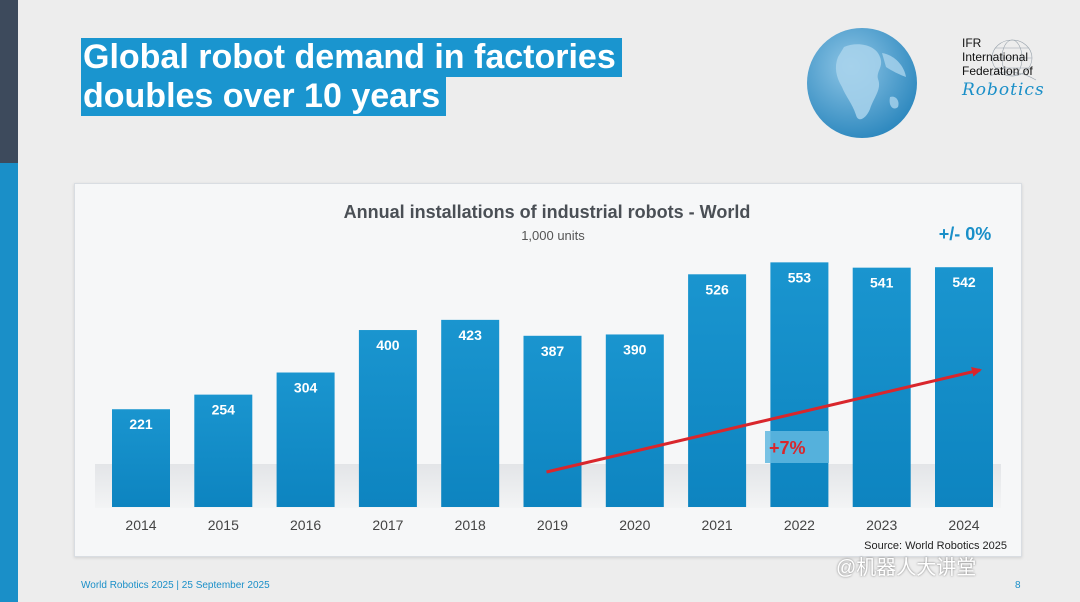  What do you see at coordinates (224, 410) in the screenshot?
I see `bar-value-label-2015: 254` at bounding box center [224, 410].